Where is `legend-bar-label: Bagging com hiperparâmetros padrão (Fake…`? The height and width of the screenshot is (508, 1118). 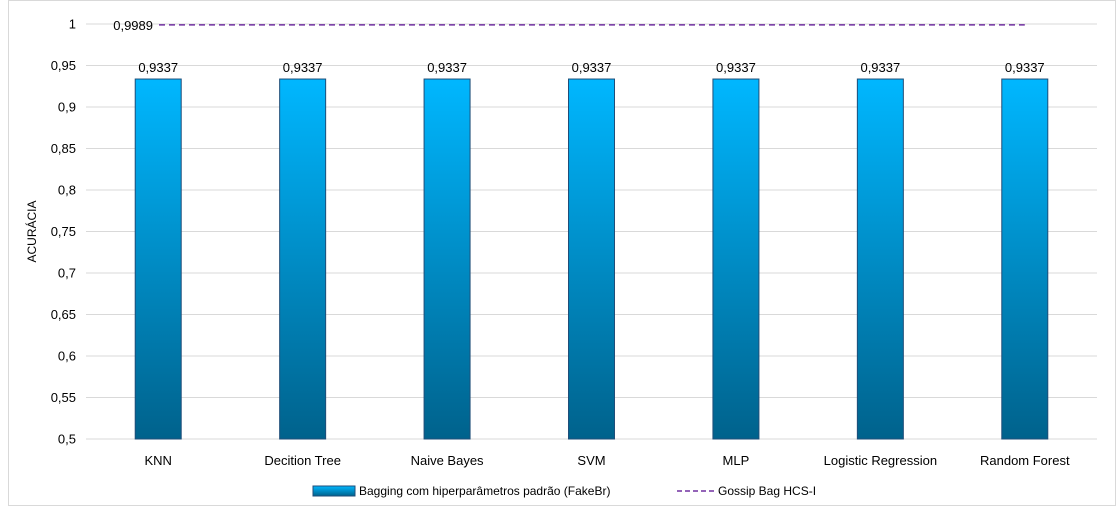
legend-bar-label: Bagging com hiperparâmetros padrão (Fake… is located at coordinates (484, 491).